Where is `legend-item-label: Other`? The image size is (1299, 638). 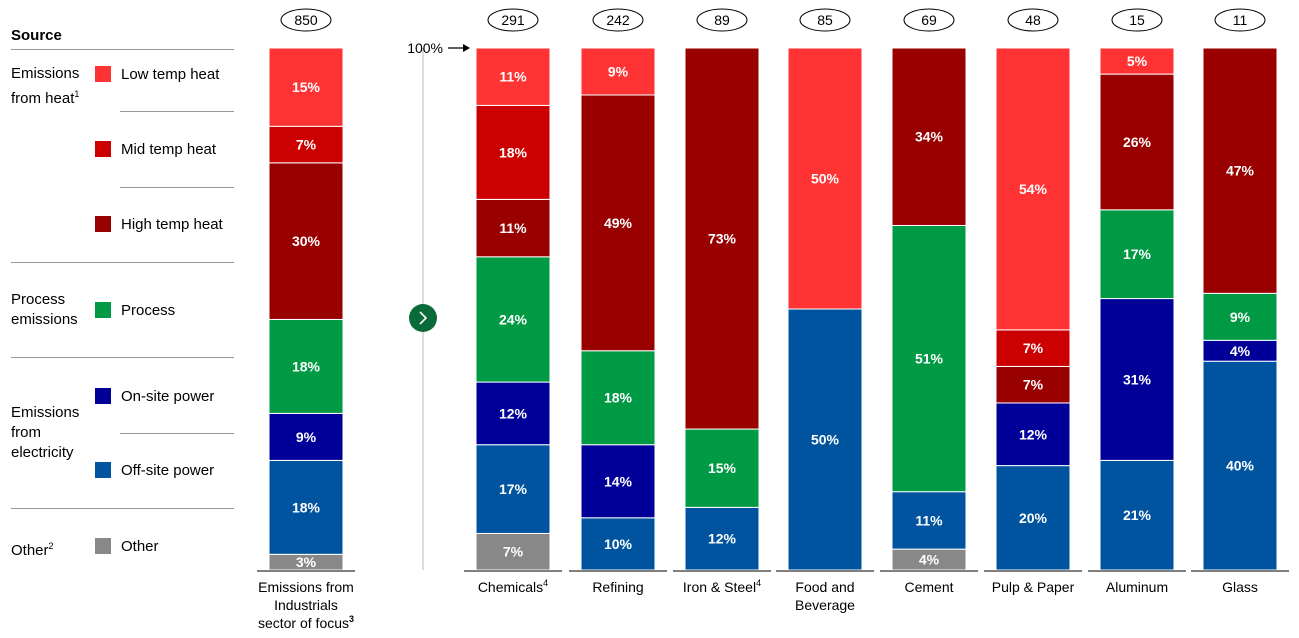 legend-item-label: Other is located at coordinates (140, 546).